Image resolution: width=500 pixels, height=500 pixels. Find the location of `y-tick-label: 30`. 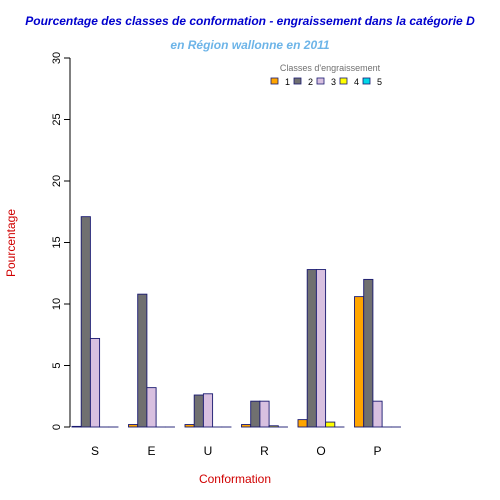

y-tick-label: 30 is located at coordinates (57, 58).